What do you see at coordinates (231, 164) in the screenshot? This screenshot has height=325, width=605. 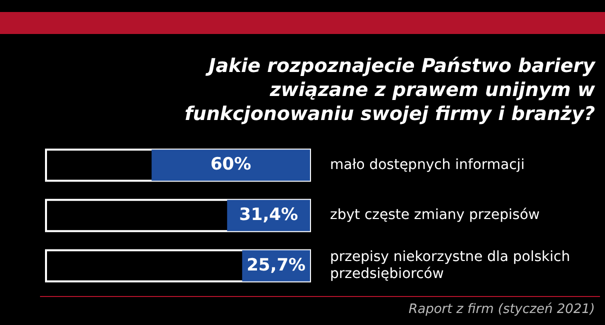 I see `data-label: 60%` at bounding box center [231, 164].